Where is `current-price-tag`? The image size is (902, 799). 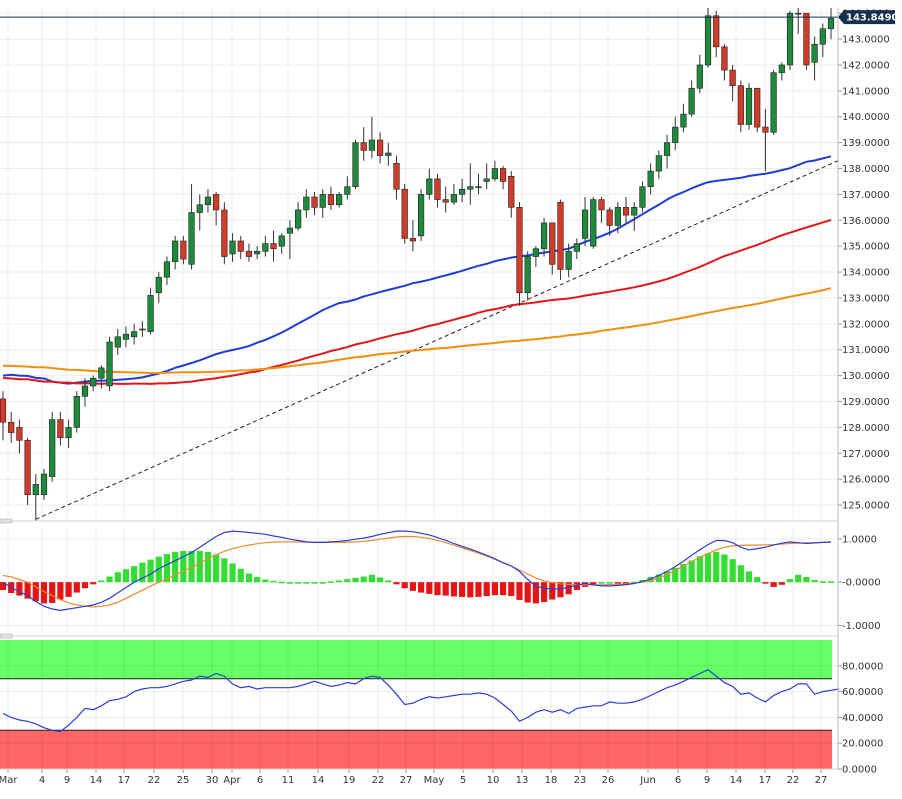
current-price-tag is located at coordinates (866, 17).